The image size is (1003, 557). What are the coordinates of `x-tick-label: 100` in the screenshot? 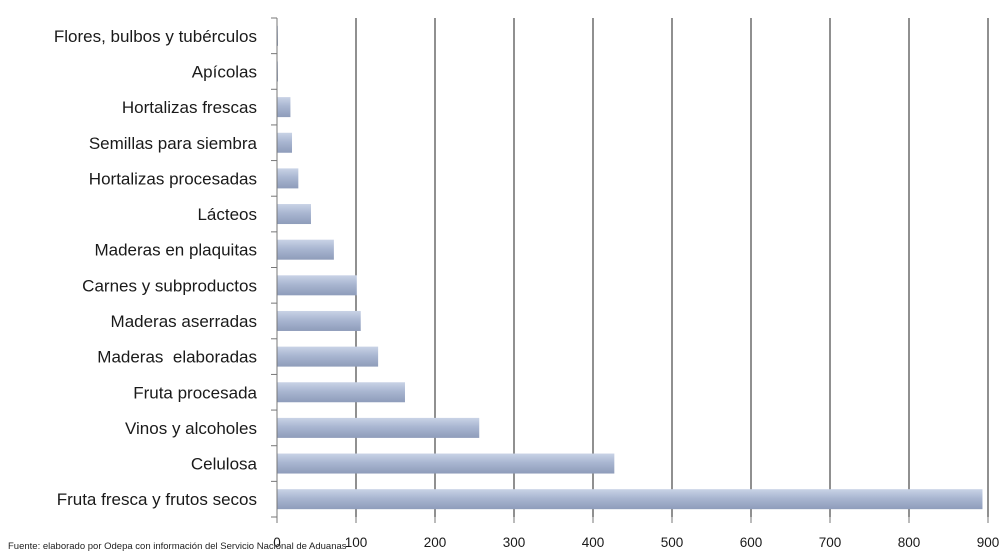 It's located at (356, 542).